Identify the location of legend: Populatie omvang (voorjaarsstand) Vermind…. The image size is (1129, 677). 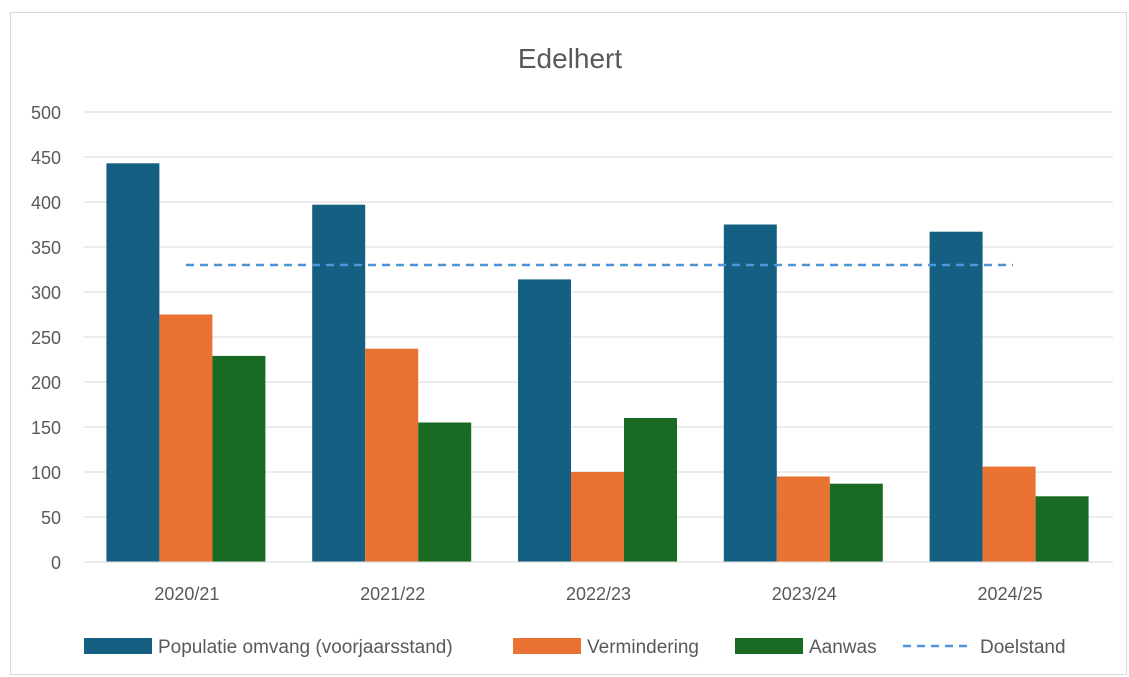
(575, 647).